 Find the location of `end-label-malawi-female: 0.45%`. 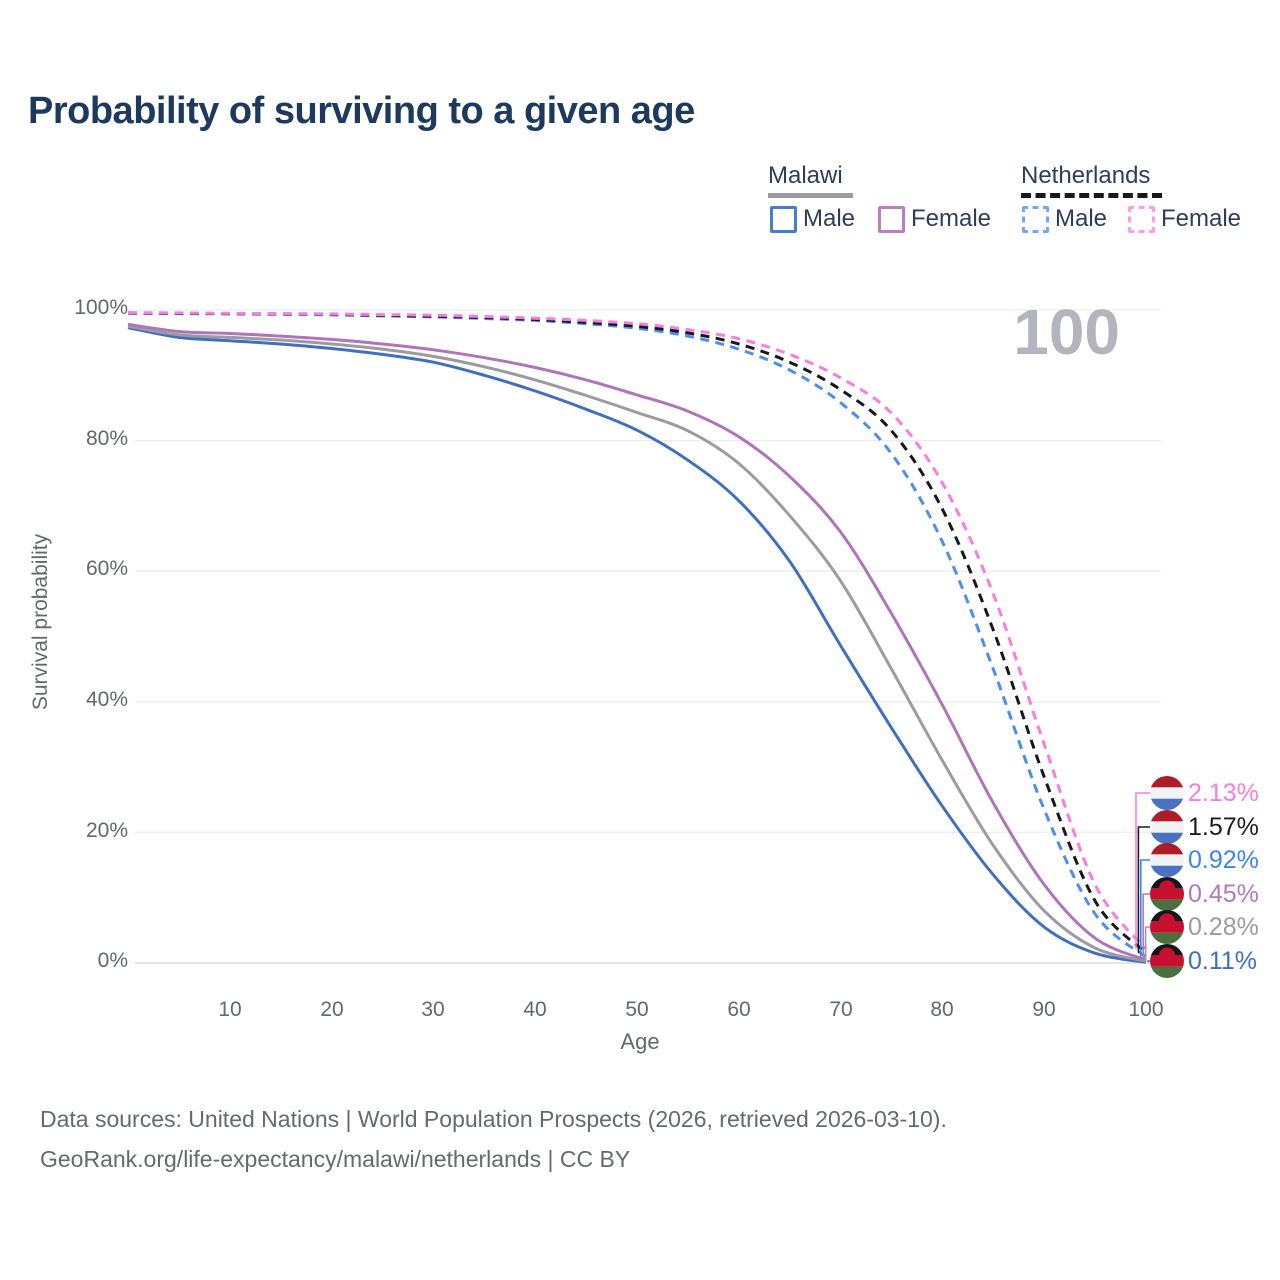

end-label-malawi-female: 0.45% is located at coordinates (1204, 894).